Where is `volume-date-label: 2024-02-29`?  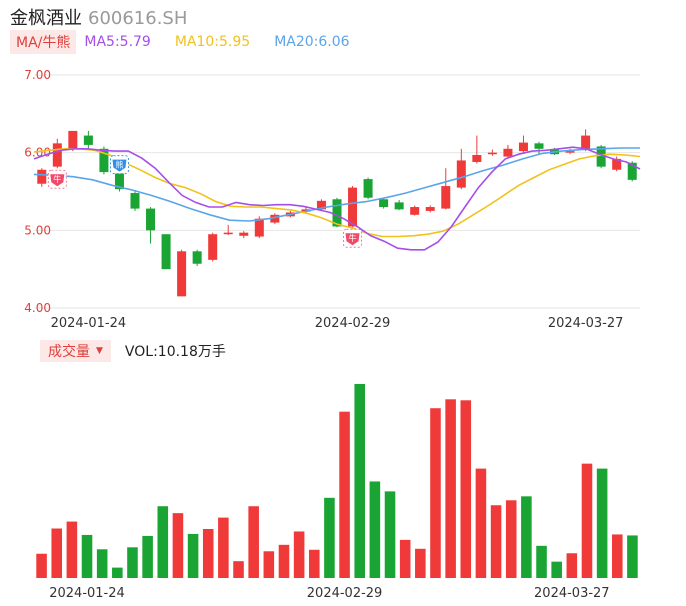
volume-date-label: 2024-02-29 is located at coordinates (345, 593).